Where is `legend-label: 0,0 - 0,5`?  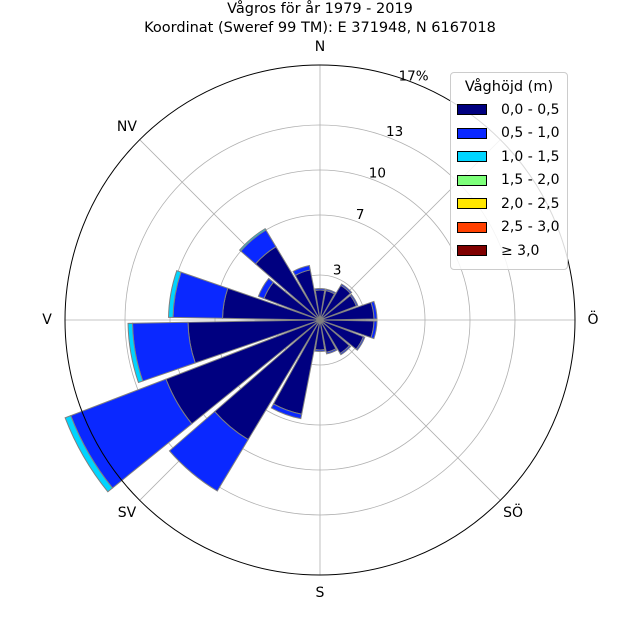
legend-label: 0,0 - 0,5 is located at coordinates (530, 109).